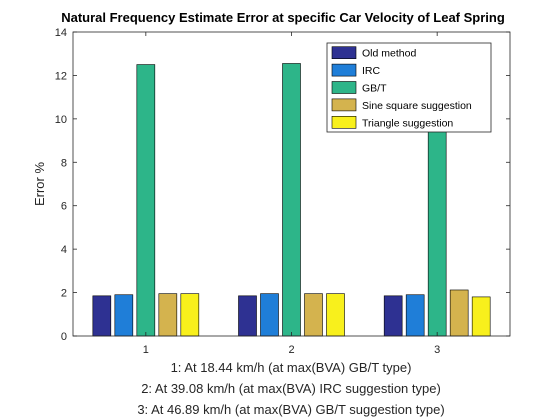 The height and width of the screenshot is (420, 560). I want to click on y-axis-label: Error %, so click(39, 184).